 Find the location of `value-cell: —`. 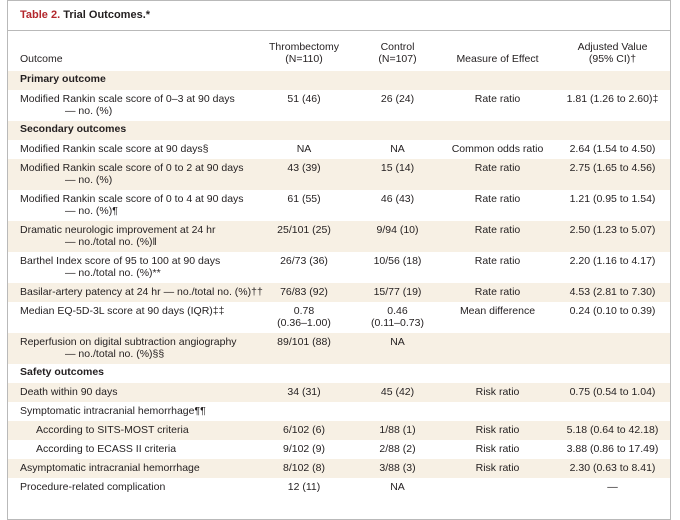

value-cell: — is located at coordinates (612, 487).